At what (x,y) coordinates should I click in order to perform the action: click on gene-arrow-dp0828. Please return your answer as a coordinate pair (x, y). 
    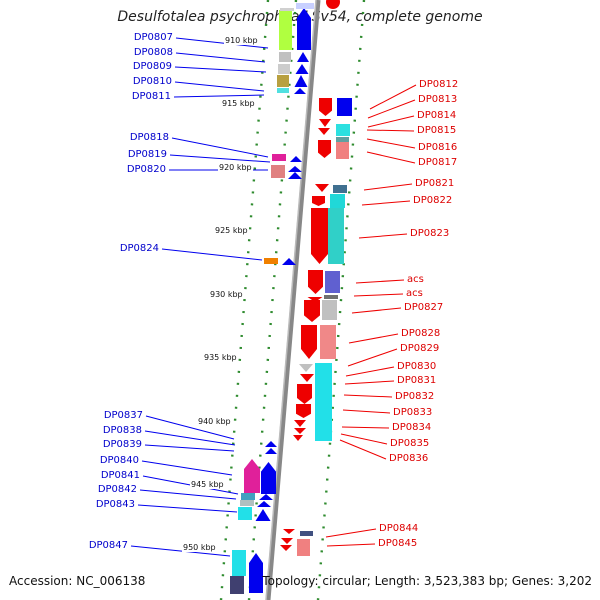
    Looking at the image, I should click on (309, 342).